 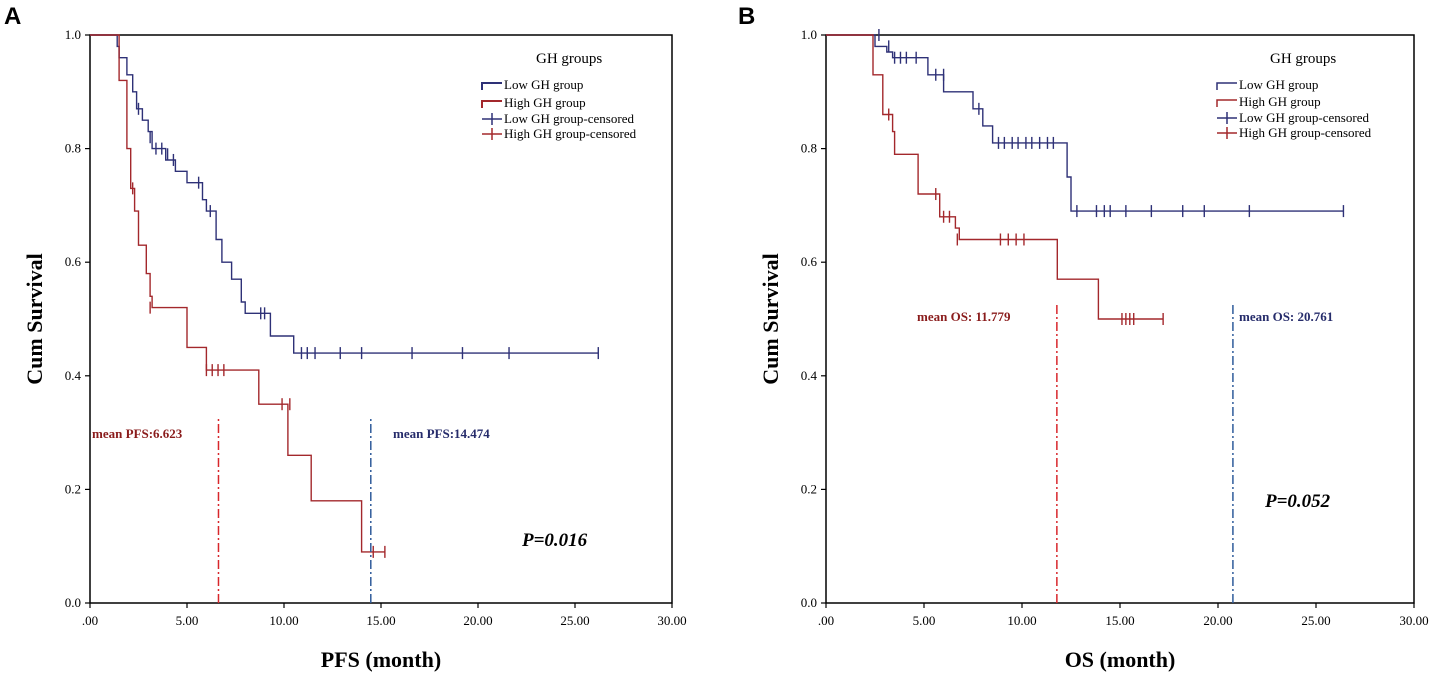 I want to click on series-low-gh, so click(x=1085, y=123).